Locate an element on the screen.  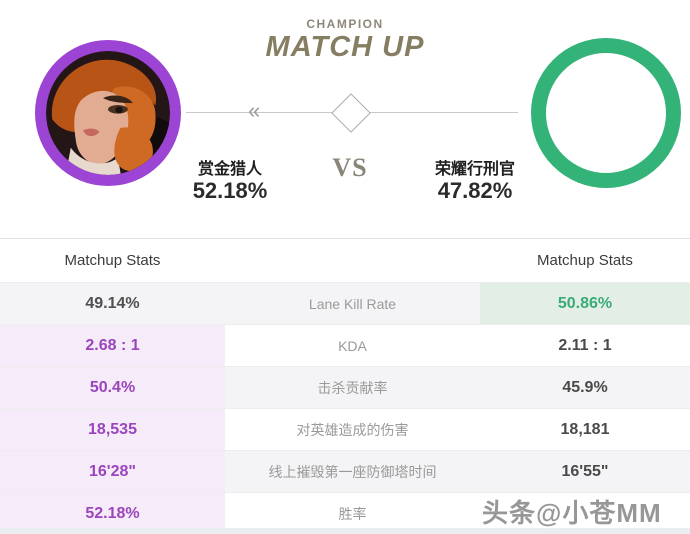
left-champion-avatar is located at coordinates (108, 113).